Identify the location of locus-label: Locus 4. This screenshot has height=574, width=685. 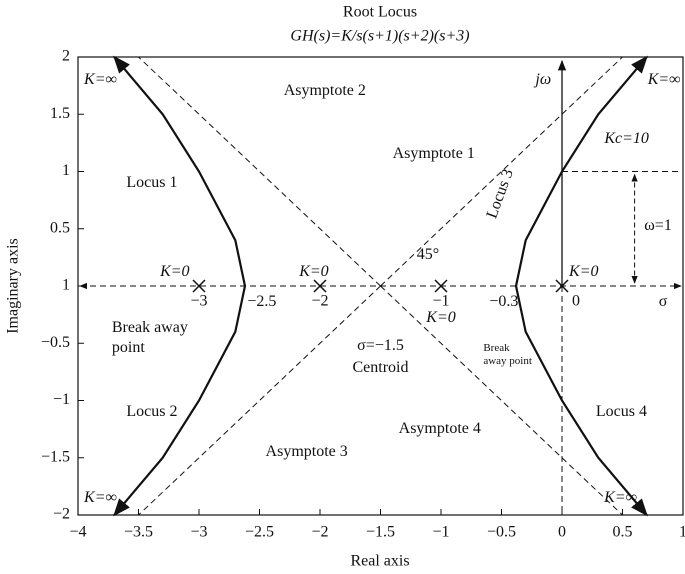
(621, 411).